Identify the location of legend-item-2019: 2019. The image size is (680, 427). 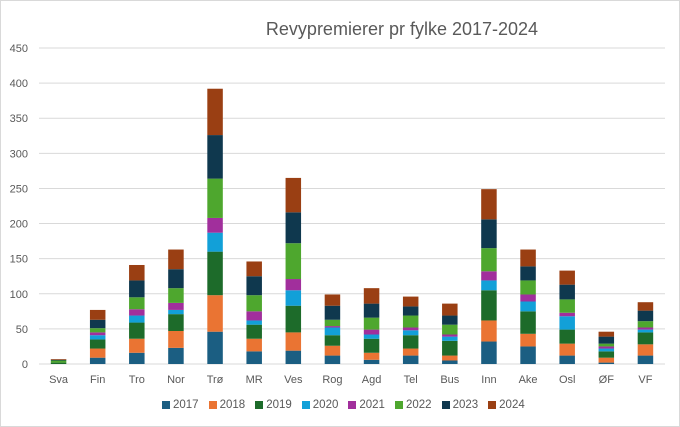
(273, 405).